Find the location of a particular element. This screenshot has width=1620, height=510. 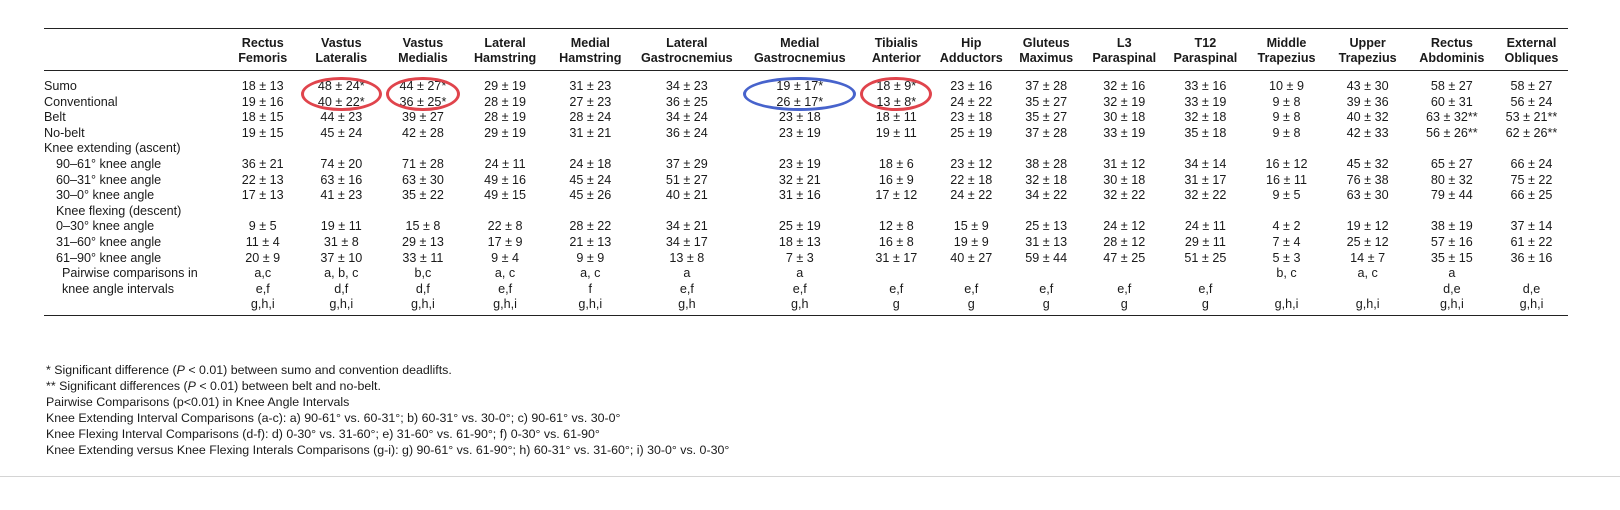

column-header-line2: Adductors is located at coordinates (971, 58).